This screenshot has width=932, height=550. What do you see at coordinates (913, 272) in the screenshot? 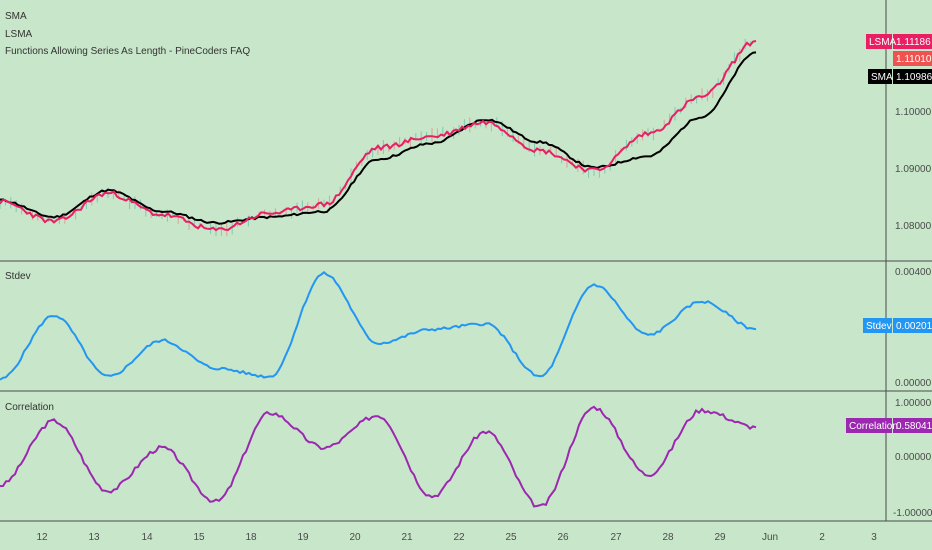
I see `y-tick-stdev-1: 0.00400` at bounding box center [913, 272].